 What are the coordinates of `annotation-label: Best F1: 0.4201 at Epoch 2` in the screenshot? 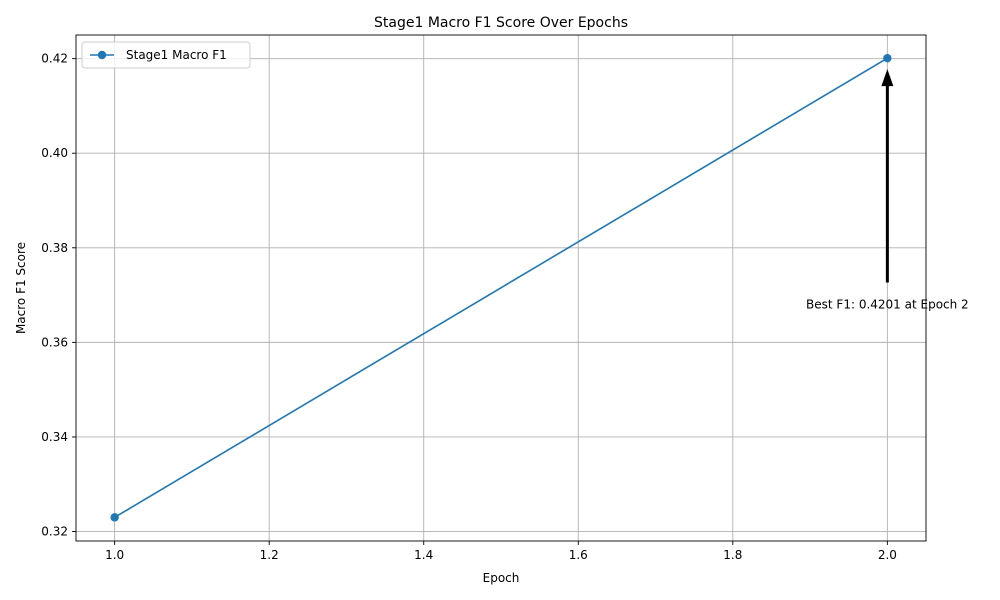 It's located at (887, 305).